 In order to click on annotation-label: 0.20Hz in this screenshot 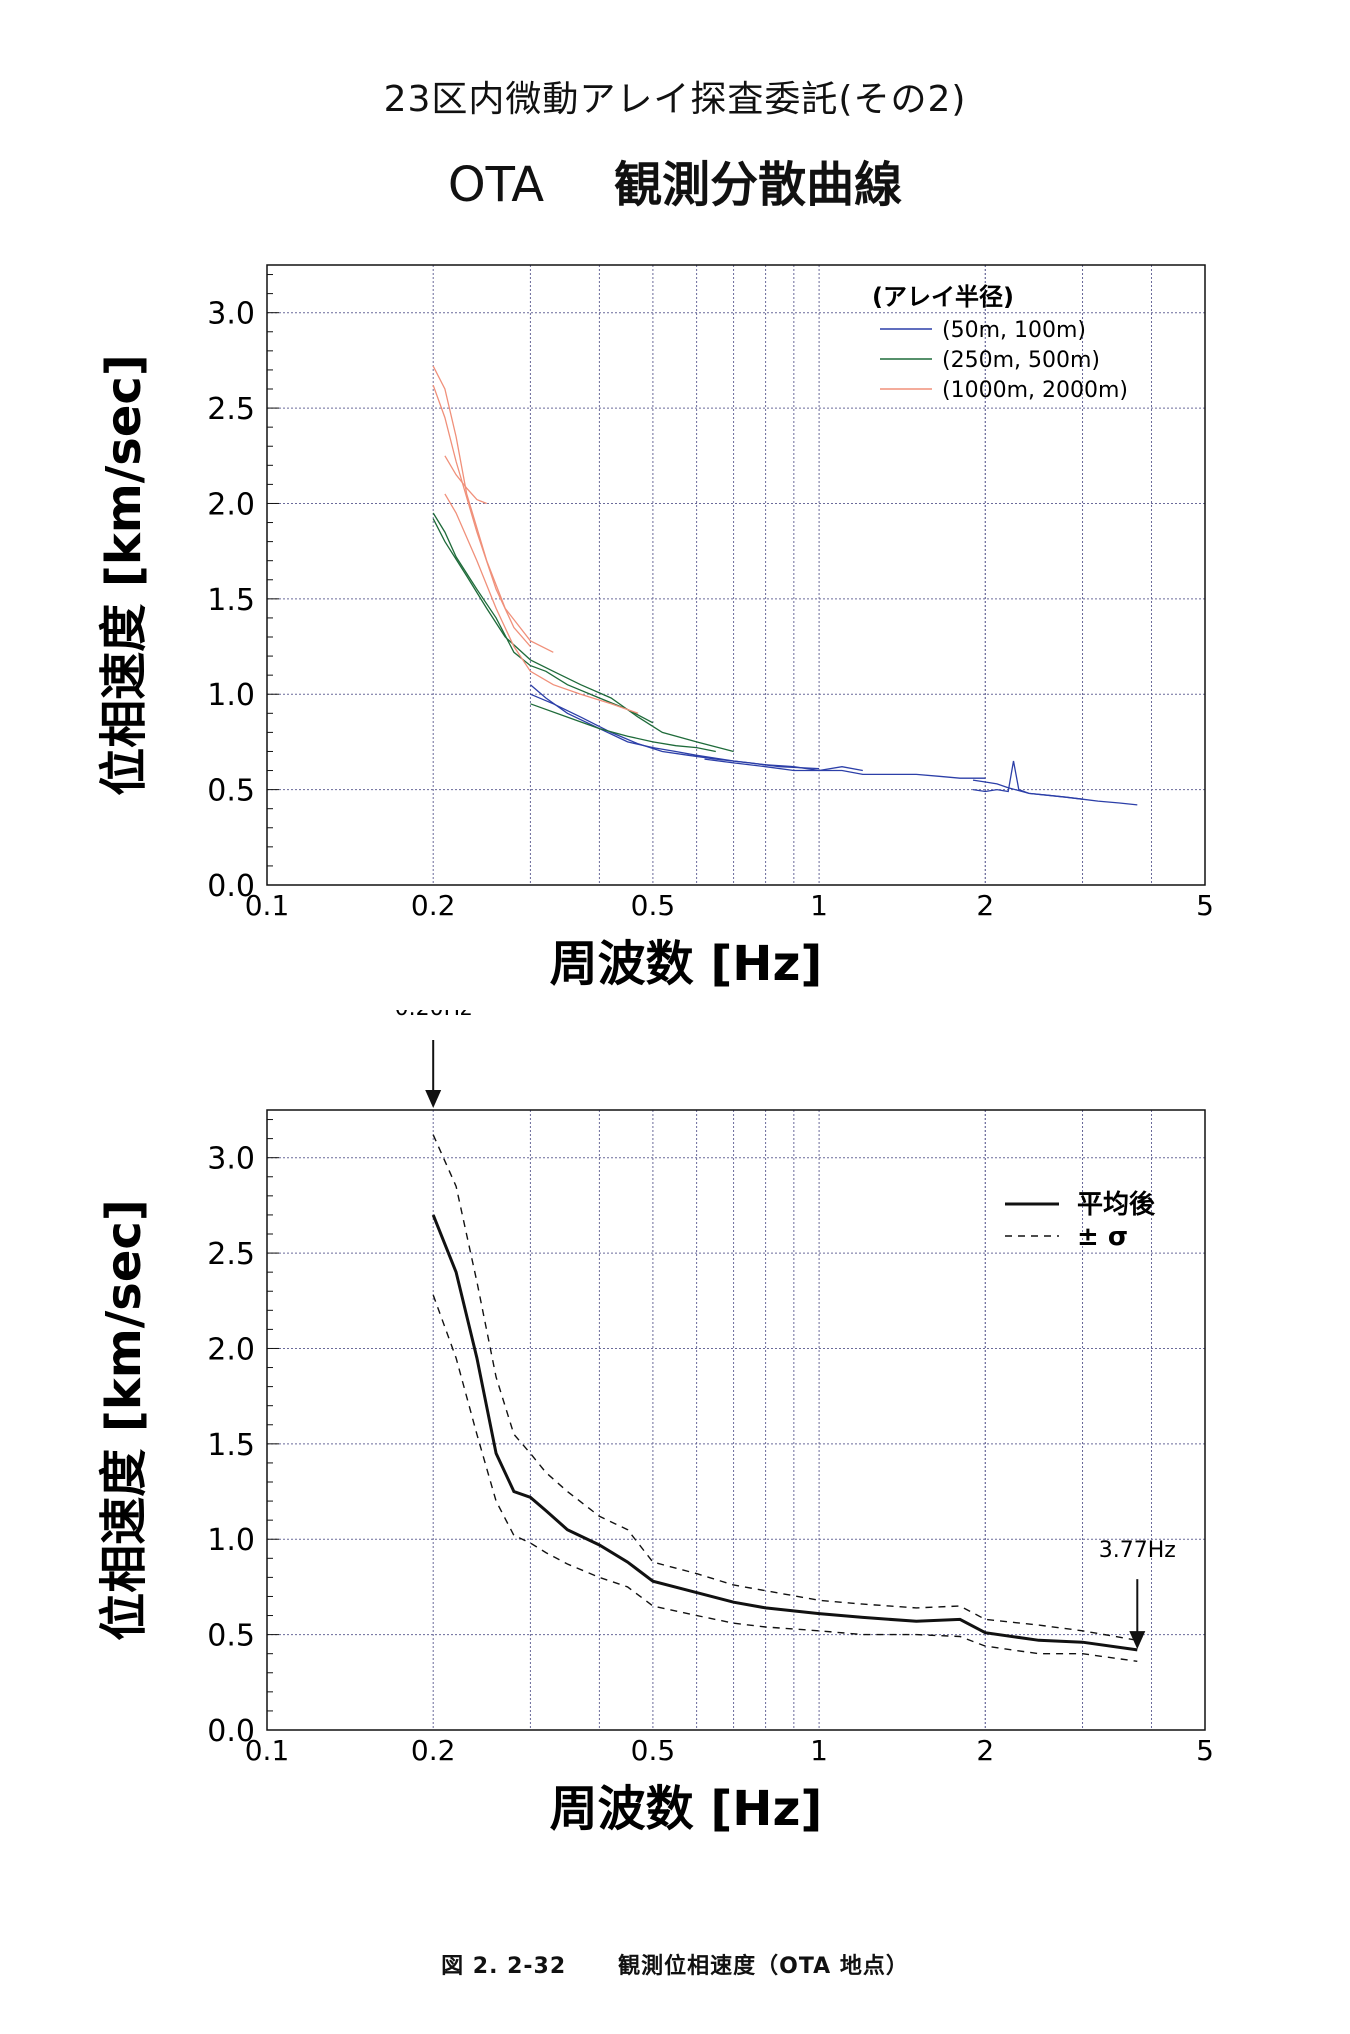, I will do `click(433, 1015)`.